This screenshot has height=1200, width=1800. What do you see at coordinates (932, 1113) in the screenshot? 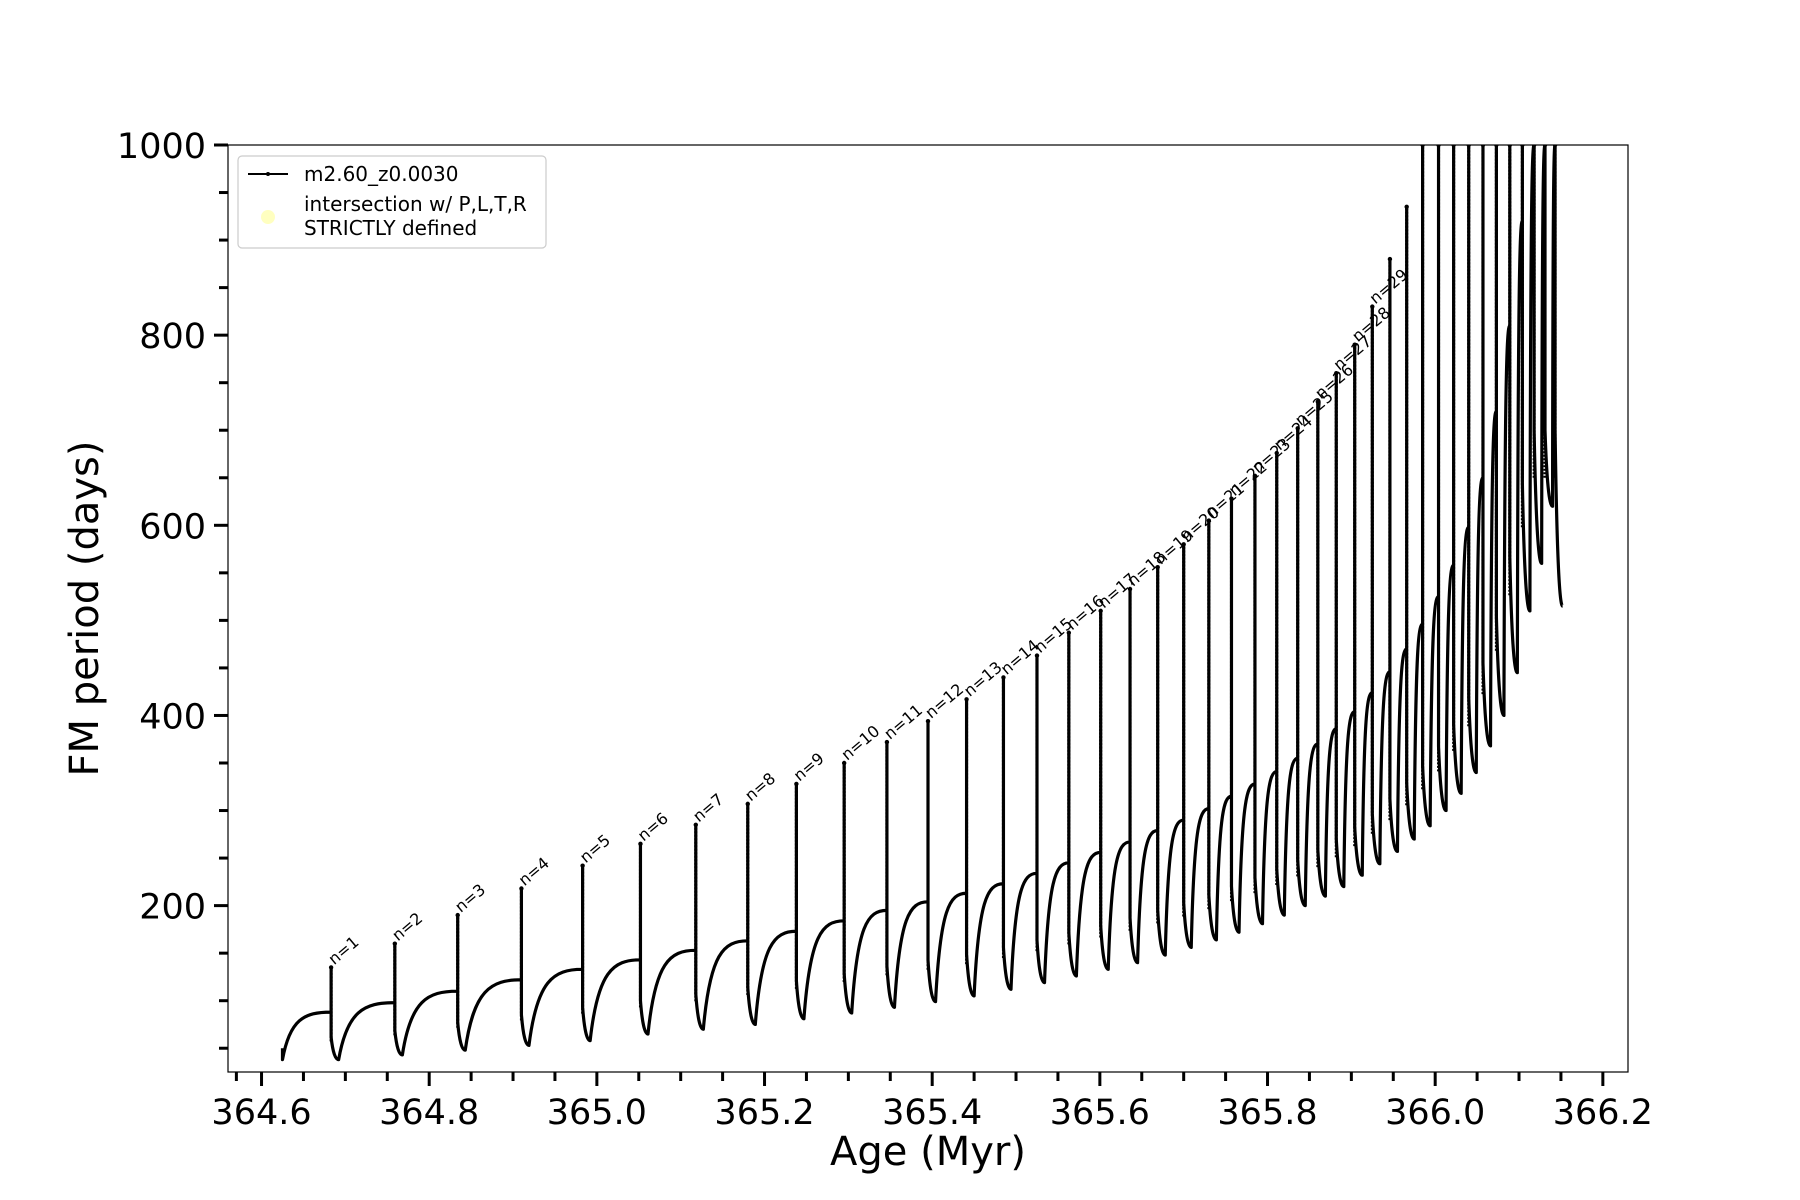
I see `x-tick-label: 365.4` at bounding box center [932, 1113].